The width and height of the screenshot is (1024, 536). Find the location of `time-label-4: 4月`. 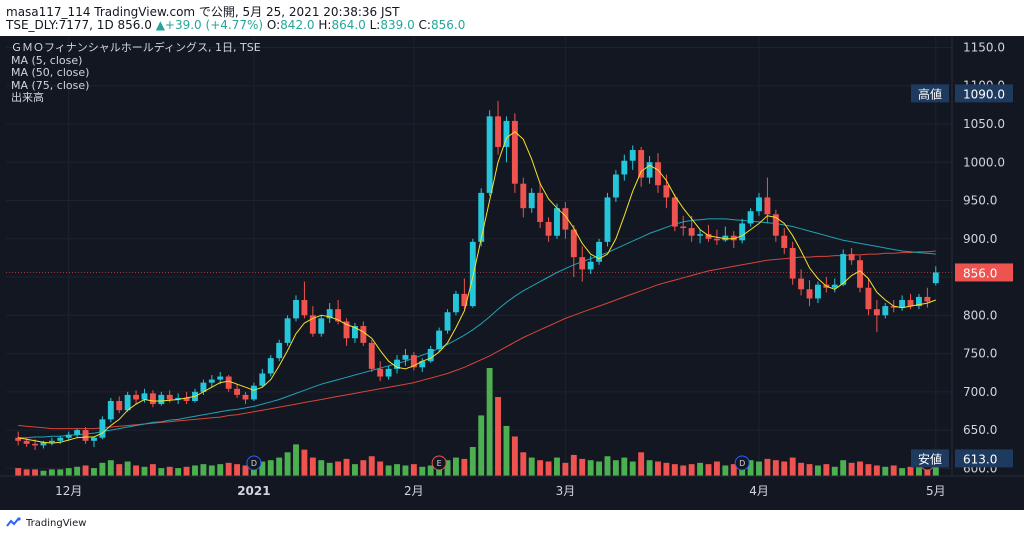

time-label-4: 4月 is located at coordinates (759, 491).